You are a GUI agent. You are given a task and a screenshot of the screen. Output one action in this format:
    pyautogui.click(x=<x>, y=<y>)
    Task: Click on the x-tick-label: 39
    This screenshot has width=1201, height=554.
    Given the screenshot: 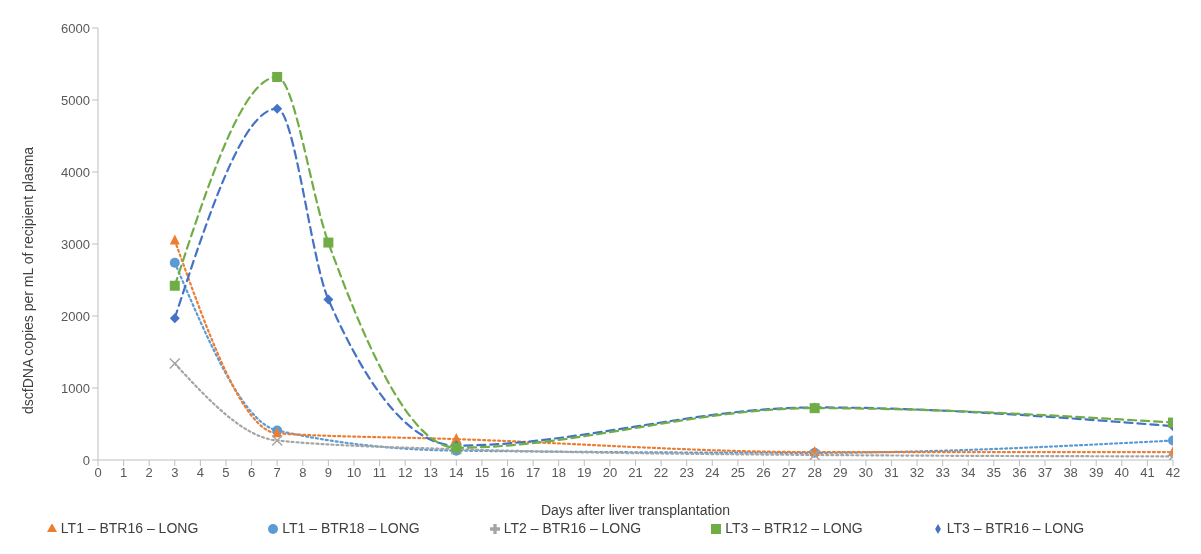 What is the action you would take?
    pyautogui.click(x=1096, y=473)
    